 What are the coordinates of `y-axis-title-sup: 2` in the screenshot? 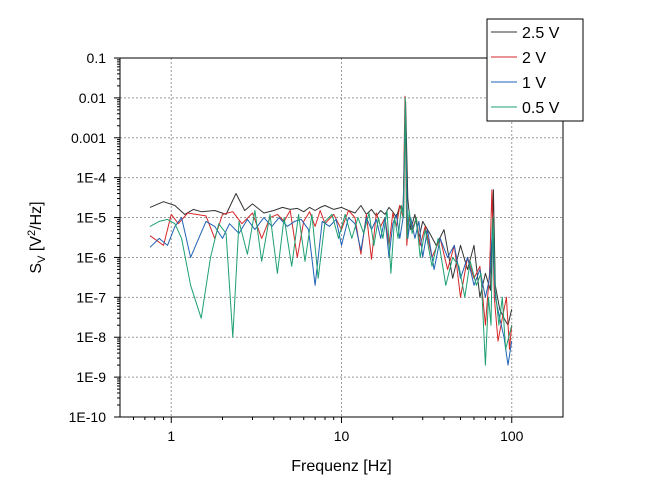 It's located at (32, 233).